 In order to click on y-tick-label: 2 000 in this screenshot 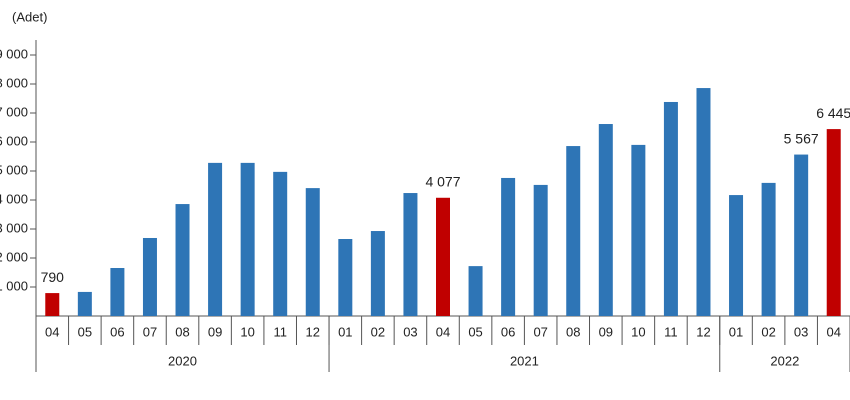, I will do `click(14, 256)`.